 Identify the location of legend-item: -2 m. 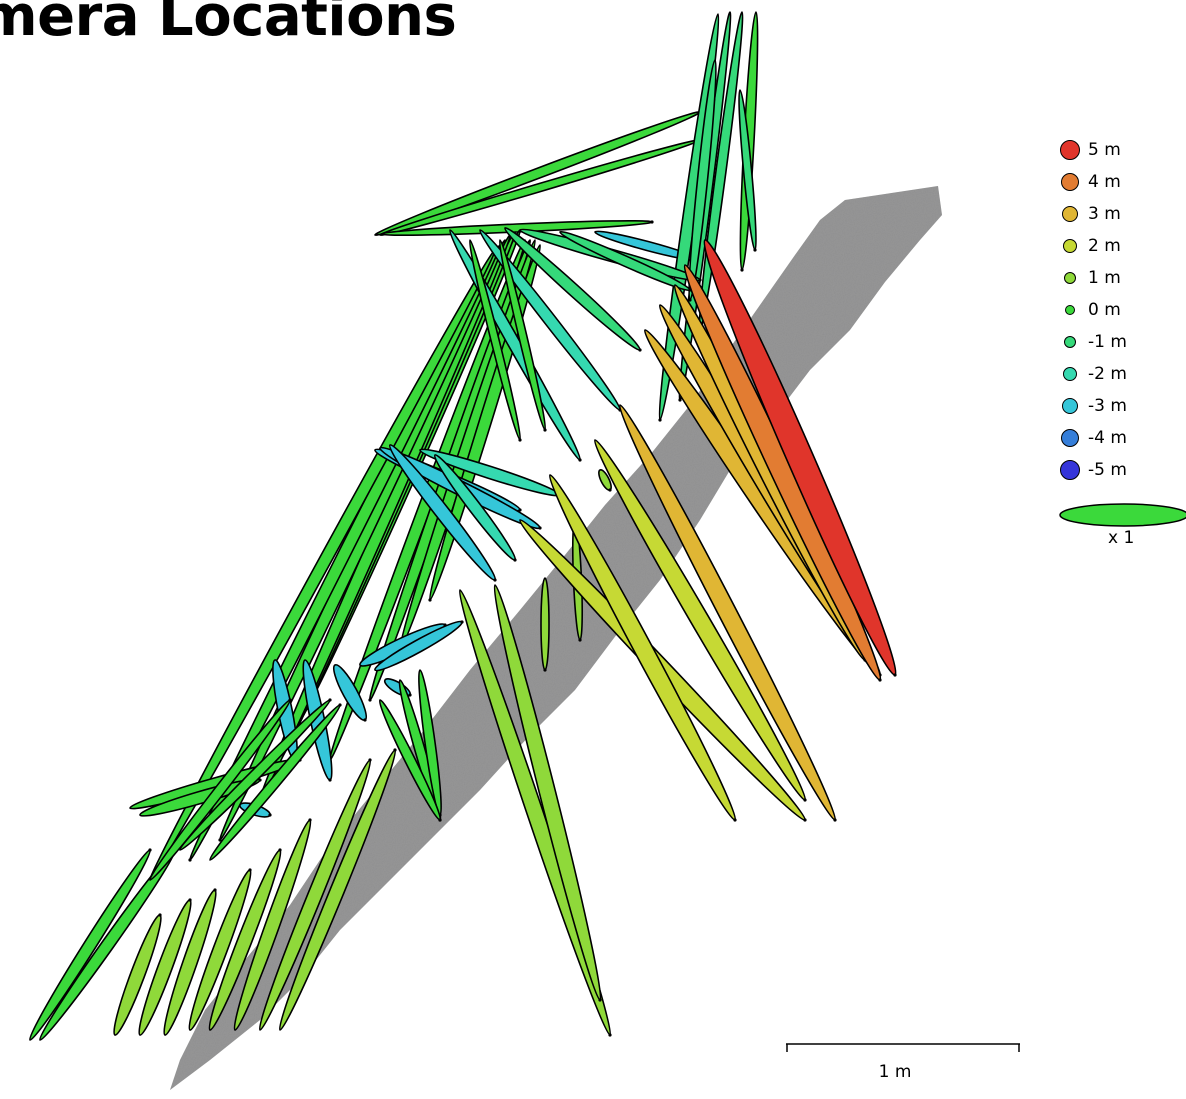
(1122, 374).